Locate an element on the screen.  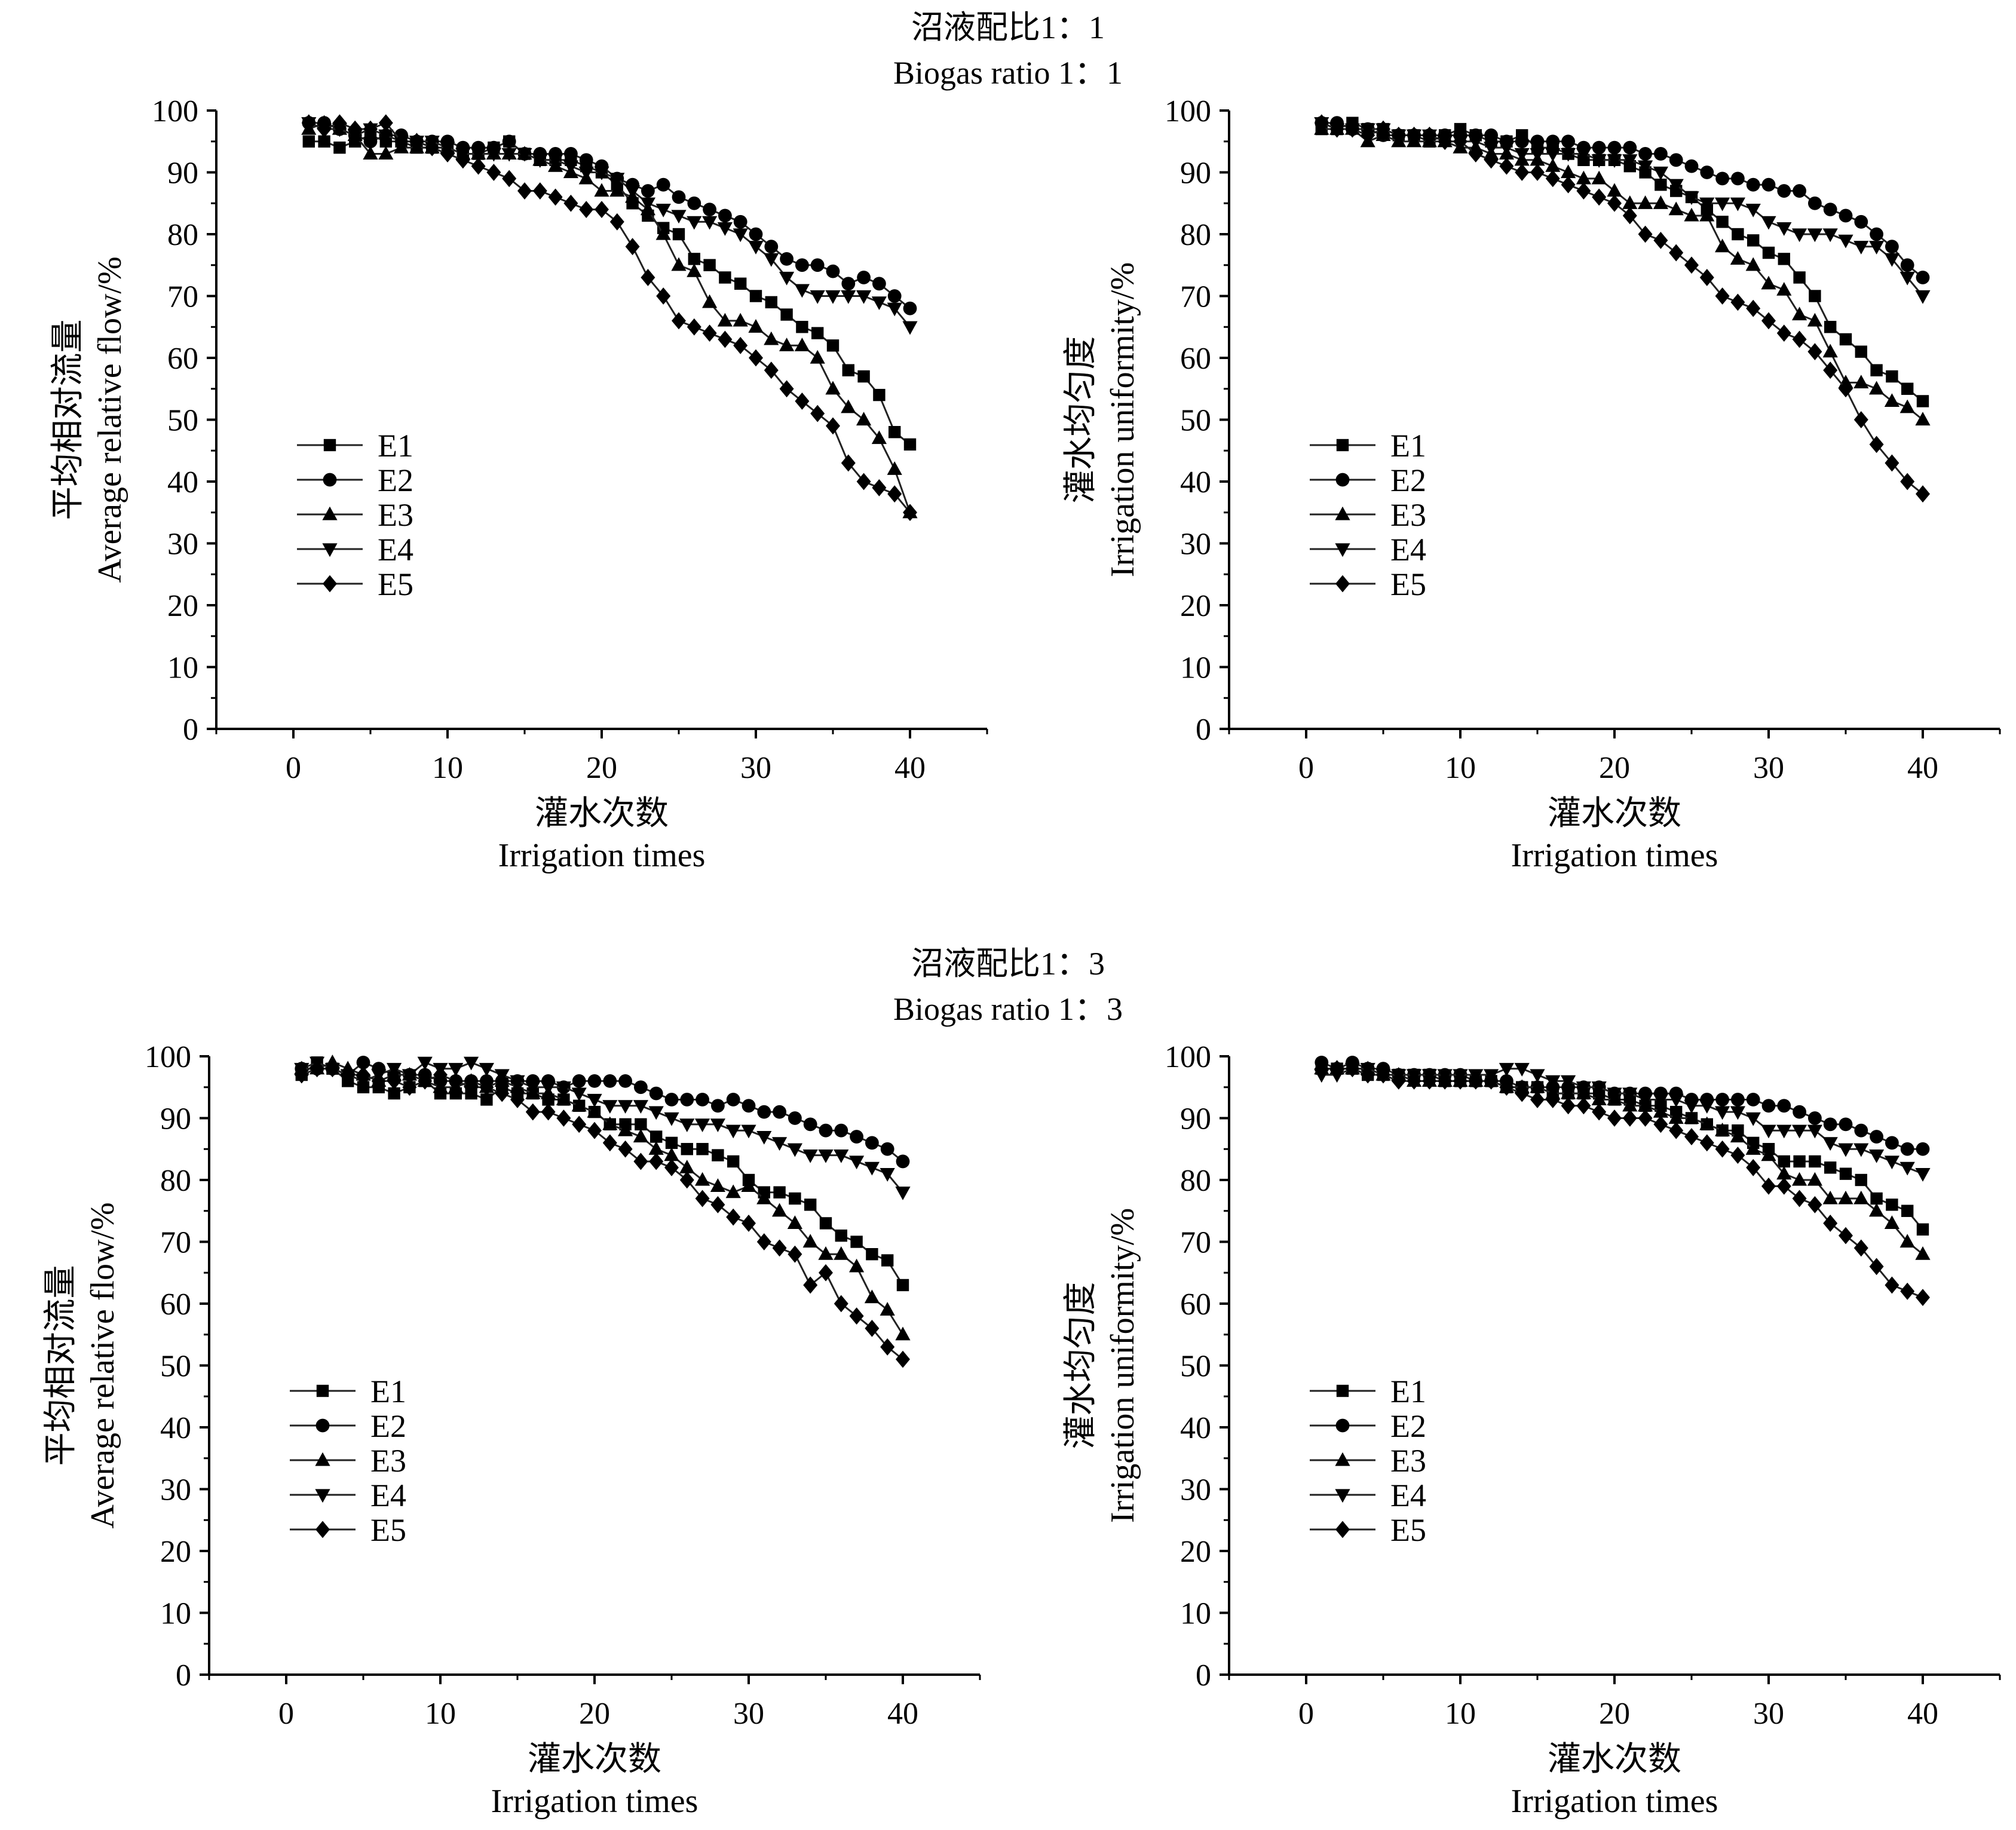
series-e1 is located at coordinates (609, 290).